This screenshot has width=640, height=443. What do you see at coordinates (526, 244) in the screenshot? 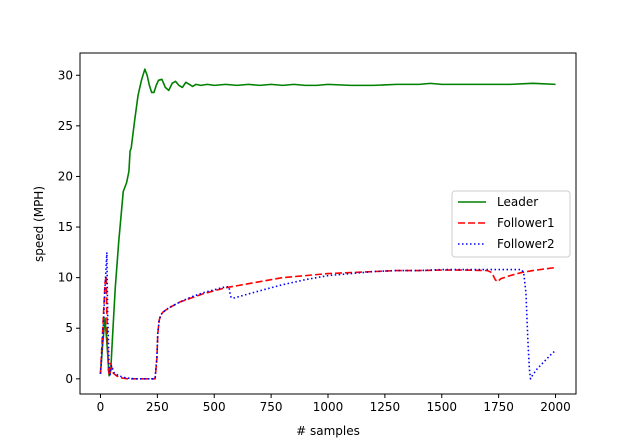
I see `legend-label-follower2: Follower2` at bounding box center [526, 244].